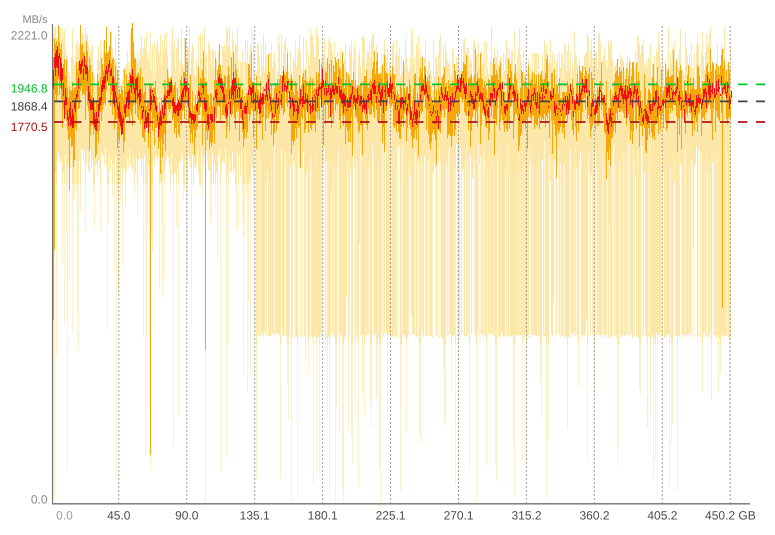 The height and width of the screenshot is (535, 775). What do you see at coordinates (526, 515) in the screenshot?
I see `svg-text: 315.2` at bounding box center [526, 515].